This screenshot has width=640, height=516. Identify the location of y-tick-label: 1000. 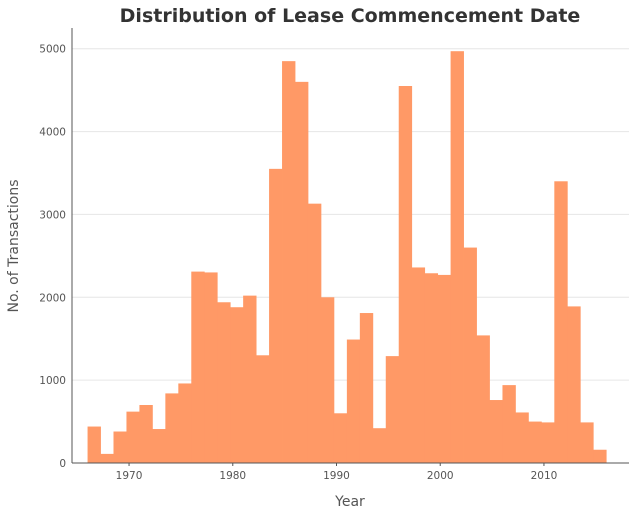
(52, 381).